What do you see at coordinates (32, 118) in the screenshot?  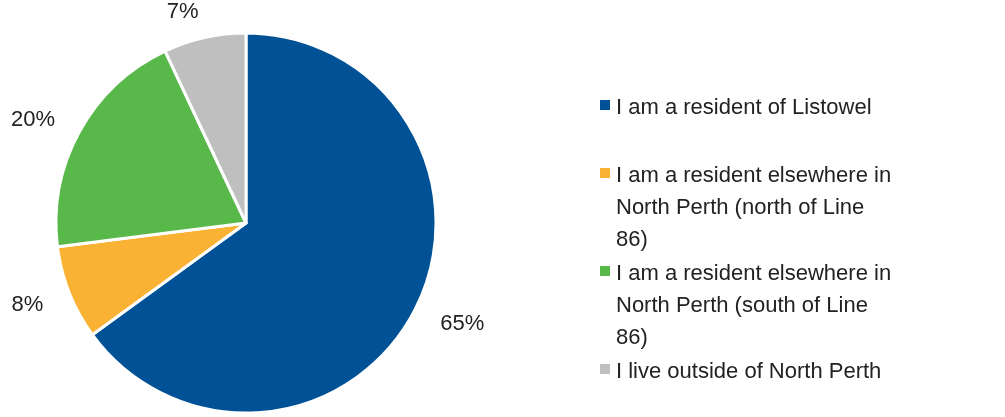 I see `data-label: 20%` at bounding box center [32, 118].